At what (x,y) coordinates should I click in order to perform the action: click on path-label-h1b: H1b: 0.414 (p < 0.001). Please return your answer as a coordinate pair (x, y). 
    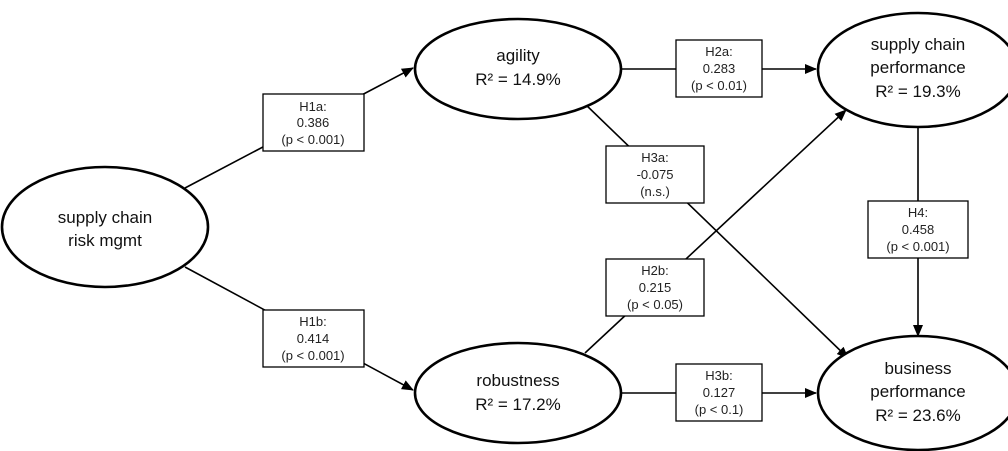
    Looking at the image, I should click on (313, 338).